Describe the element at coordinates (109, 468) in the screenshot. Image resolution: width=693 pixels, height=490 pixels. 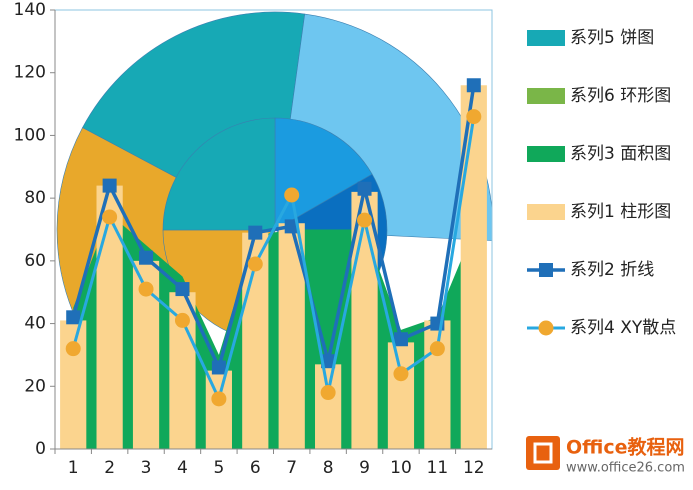
I see `x-tick-label: 2` at that location.